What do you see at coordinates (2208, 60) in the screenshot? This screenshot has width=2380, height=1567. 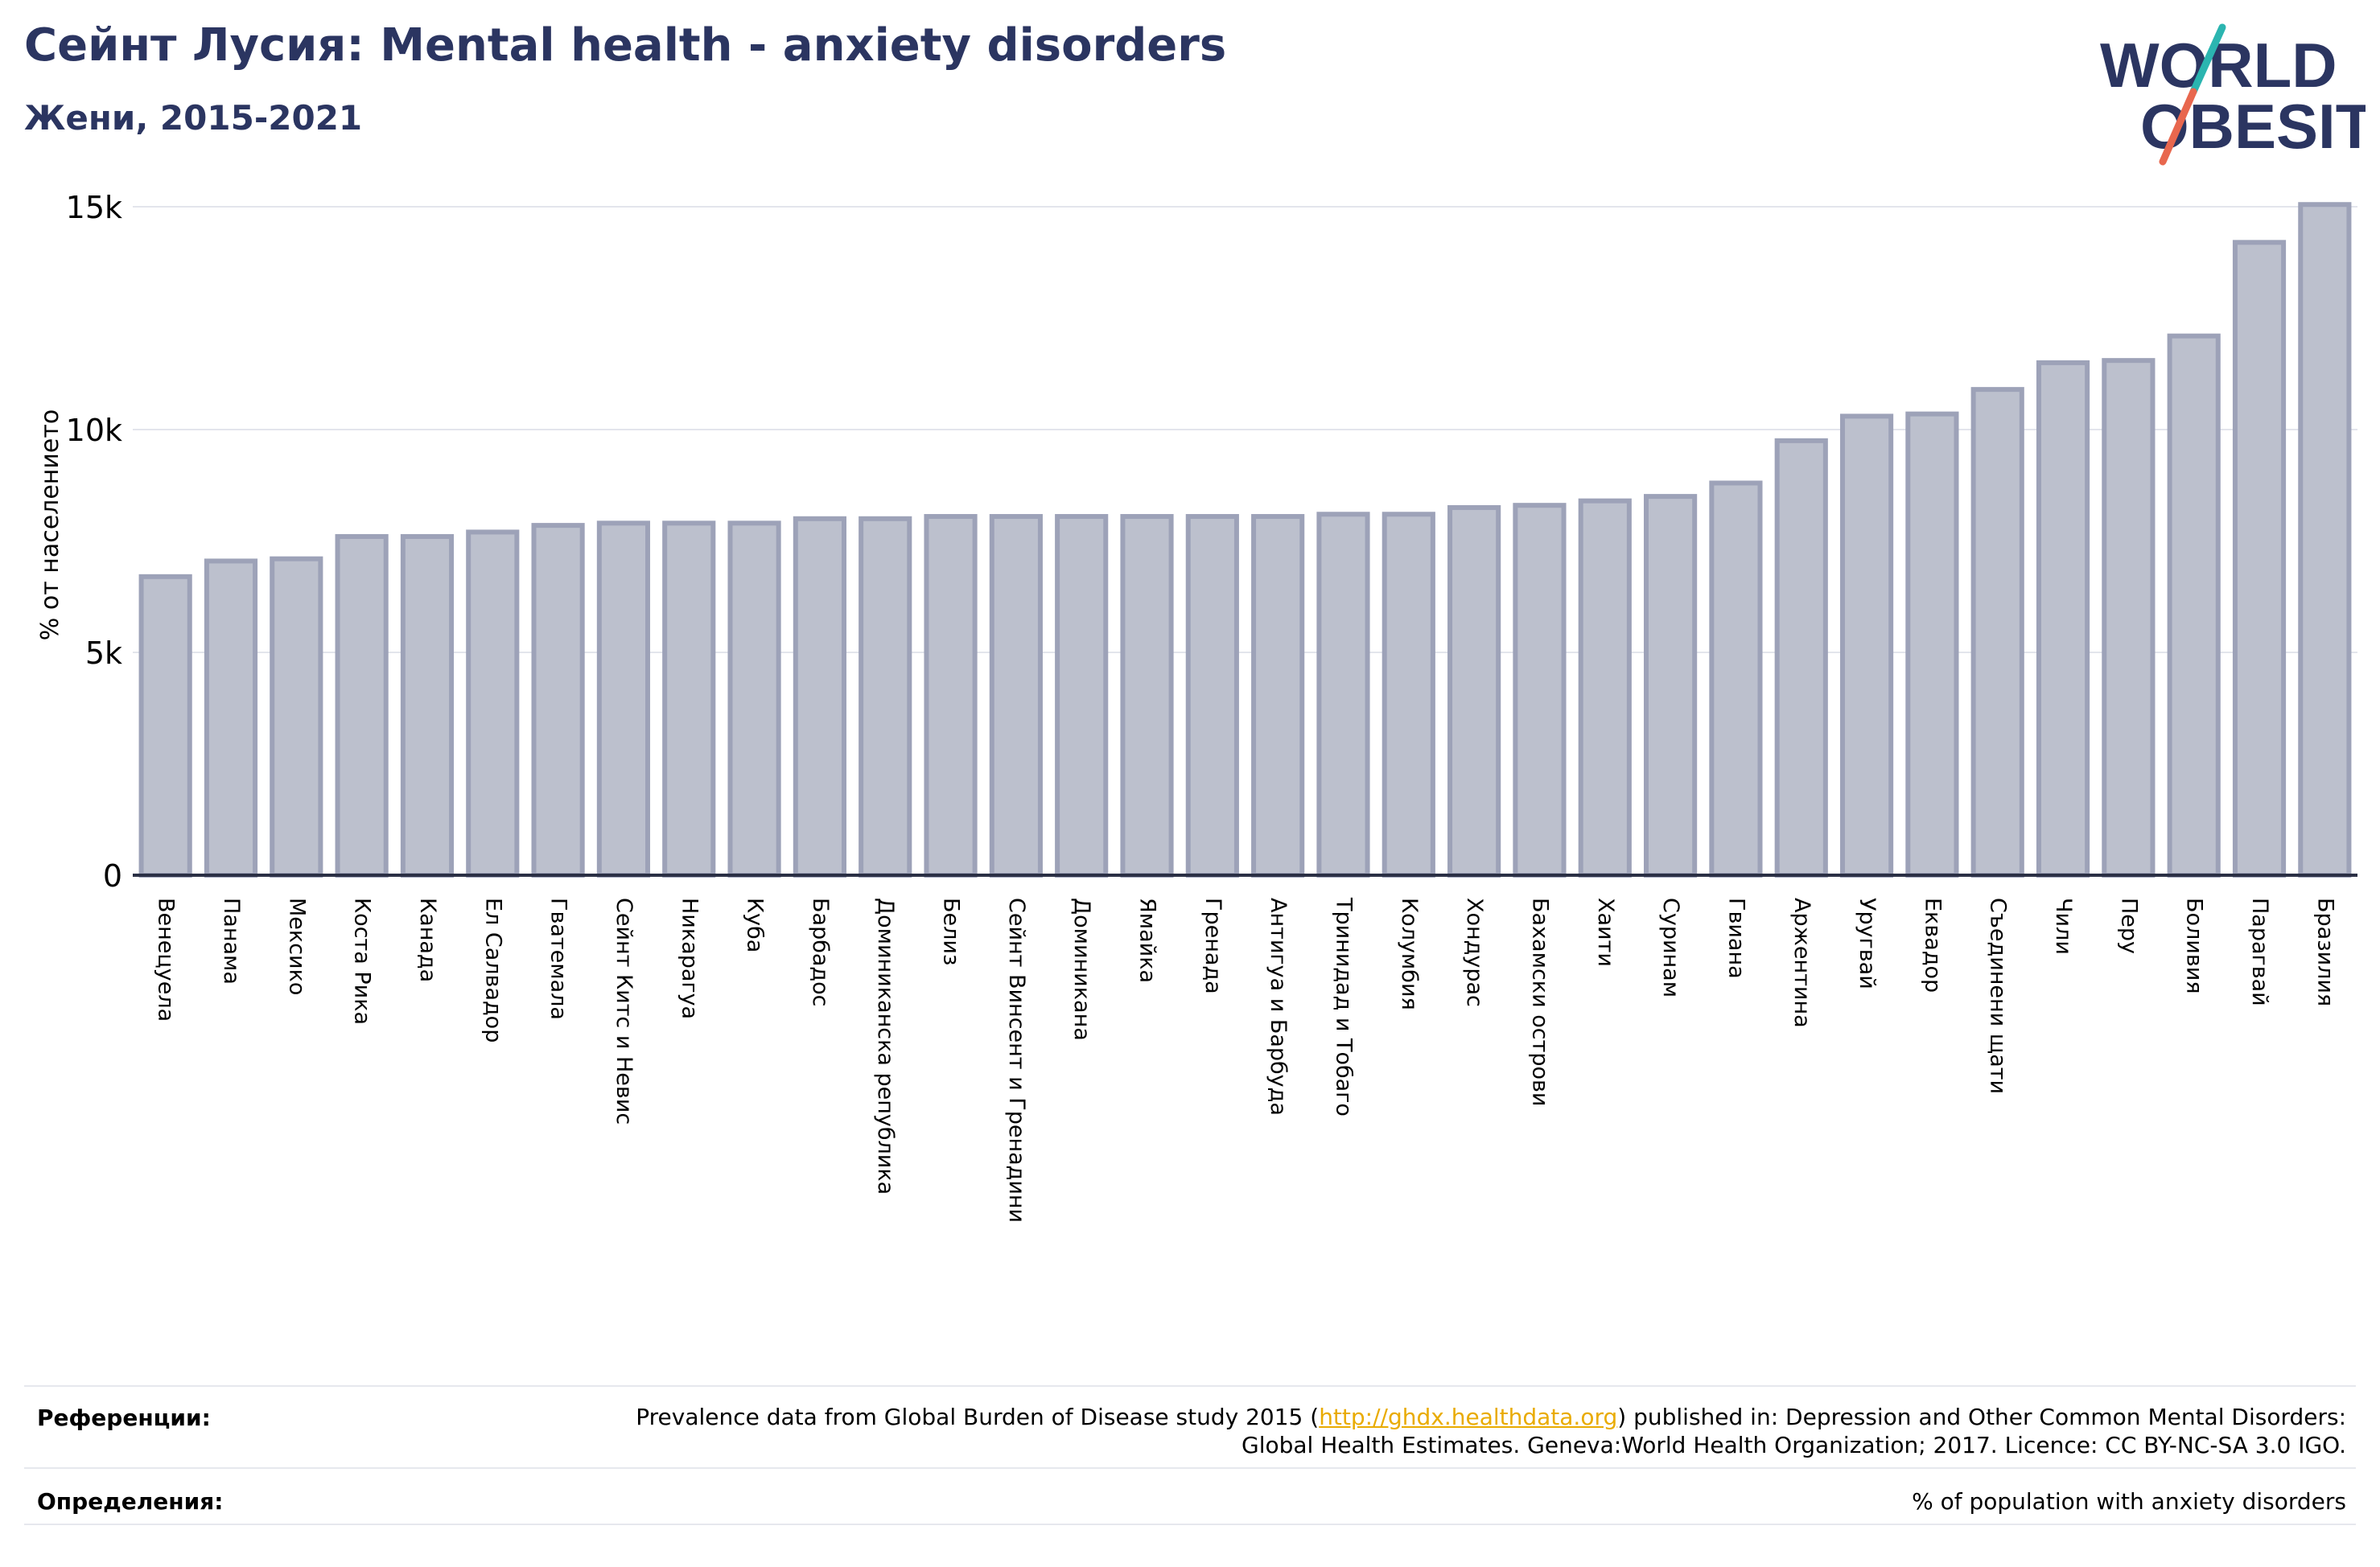 I see `logo-slash-top` at bounding box center [2208, 60].